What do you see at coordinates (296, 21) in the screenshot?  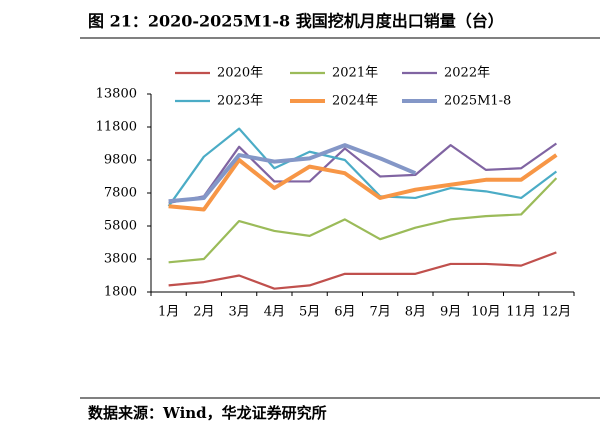 I see `chart-title: 图 21：2020-2025M1-8 我国挖机月度出口销量（台）` at bounding box center [296, 21].